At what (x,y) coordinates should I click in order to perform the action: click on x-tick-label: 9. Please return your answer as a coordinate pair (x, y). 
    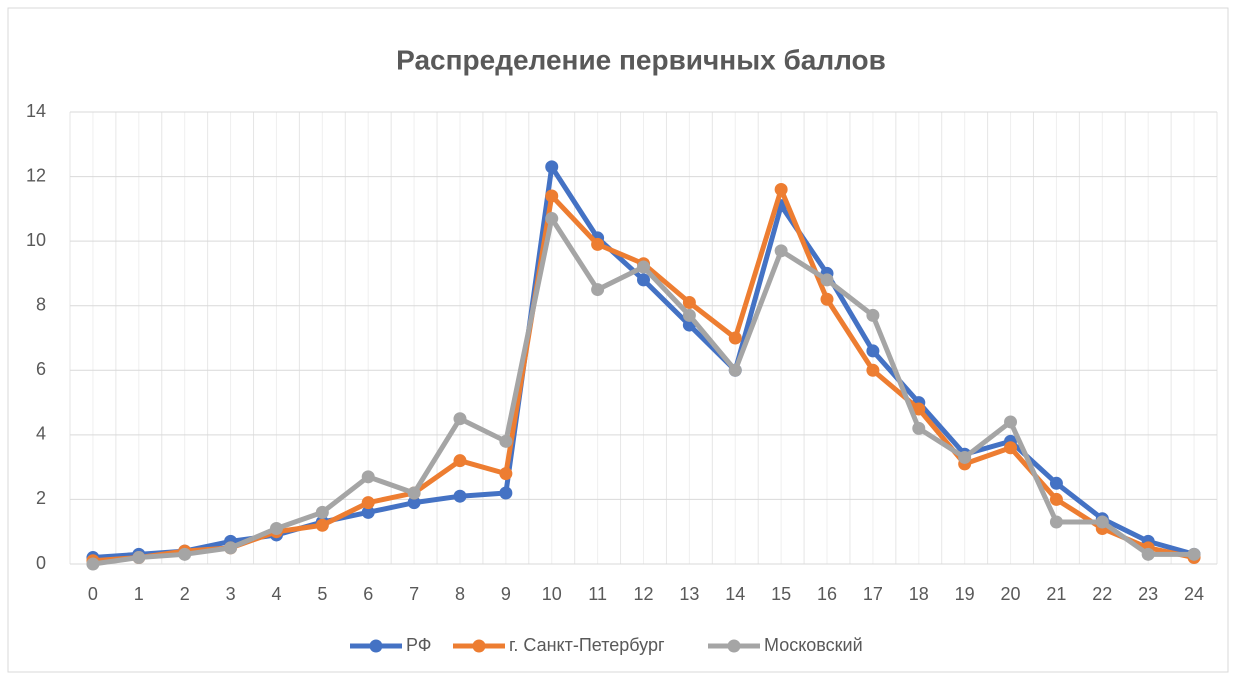
    Looking at the image, I should click on (506, 594).